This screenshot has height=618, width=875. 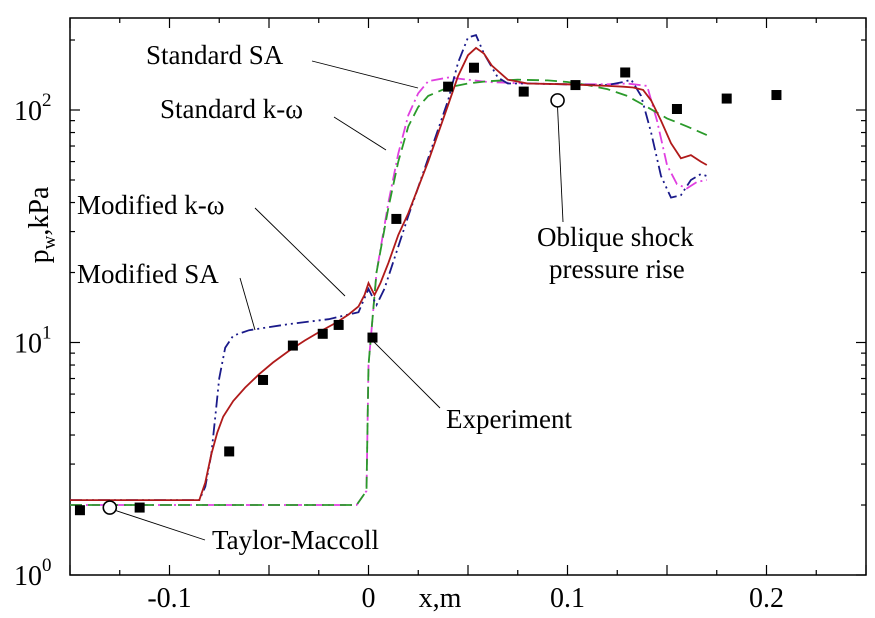 What do you see at coordinates (148, 274) in the screenshot?
I see `annotation-modified-sa: Modified SA` at bounding box center [148, 274].